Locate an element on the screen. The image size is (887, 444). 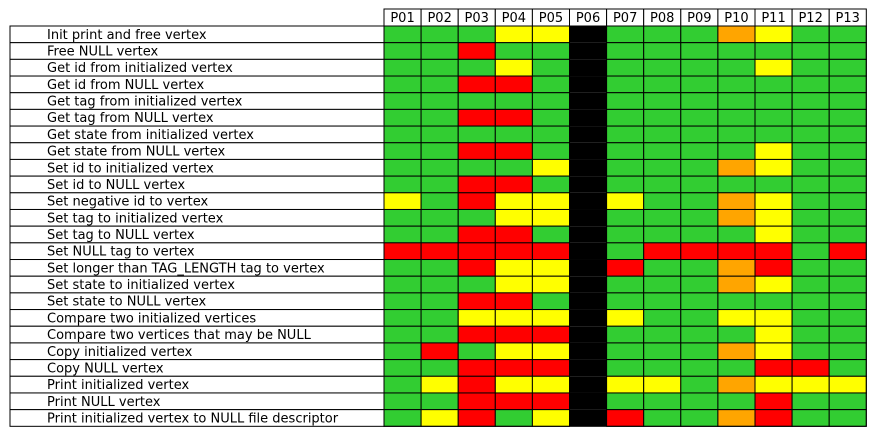
column-header-label: P11 is located at coordinates (773, 18).